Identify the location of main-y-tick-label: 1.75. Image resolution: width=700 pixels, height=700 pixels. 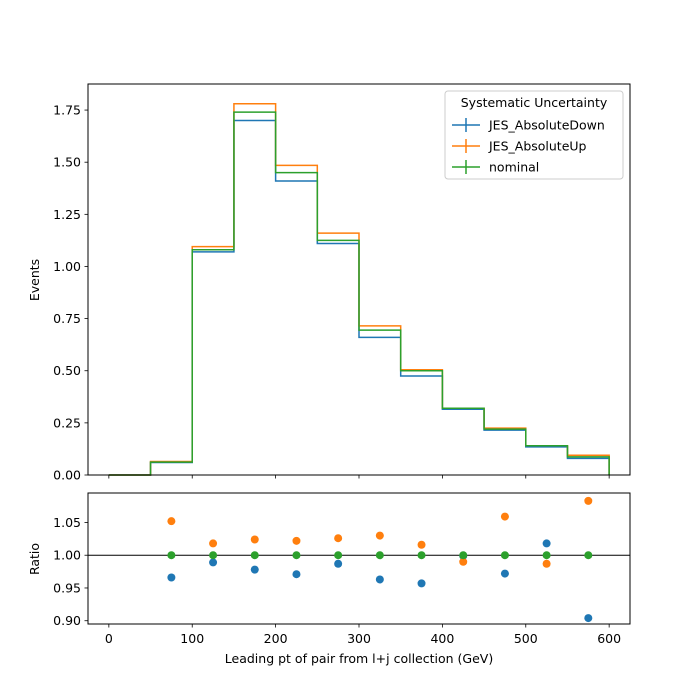
(67, 110).